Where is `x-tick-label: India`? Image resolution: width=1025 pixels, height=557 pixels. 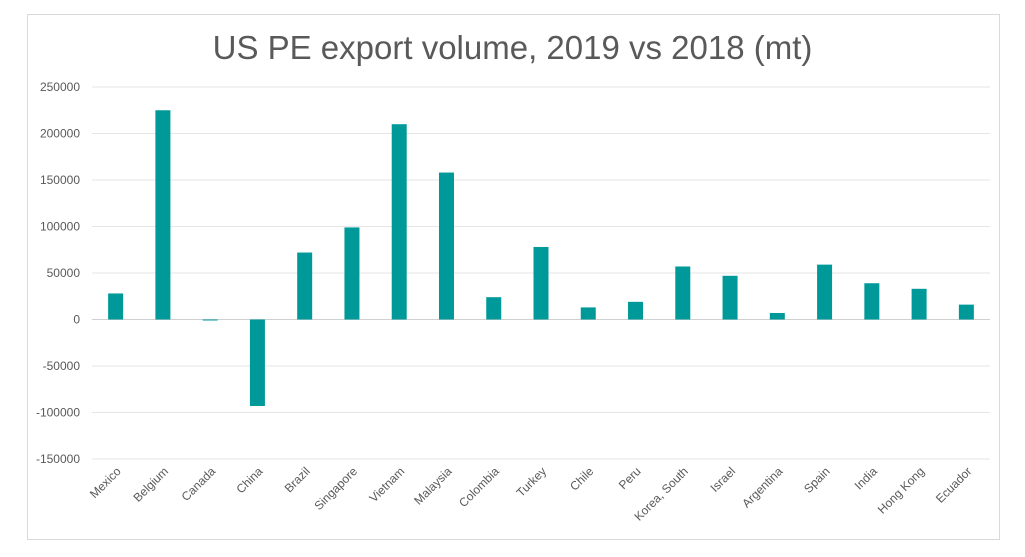 x-tick-label: India is located at coordinates (866, 478).